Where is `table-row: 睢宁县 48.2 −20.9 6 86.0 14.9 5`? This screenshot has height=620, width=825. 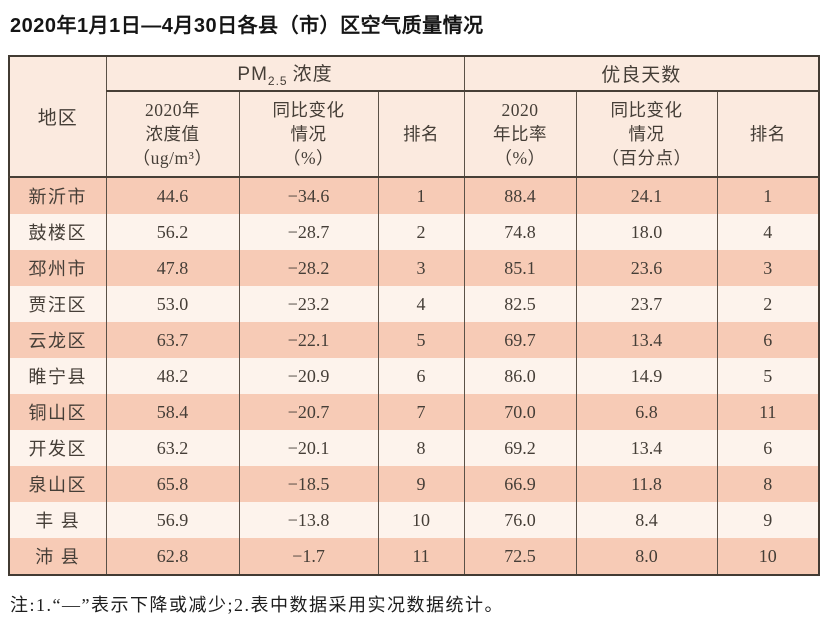 table-row: 睢宁县 48.2 −20.9 6 86.0 14.9 5 is located at coordinates (414, 376).